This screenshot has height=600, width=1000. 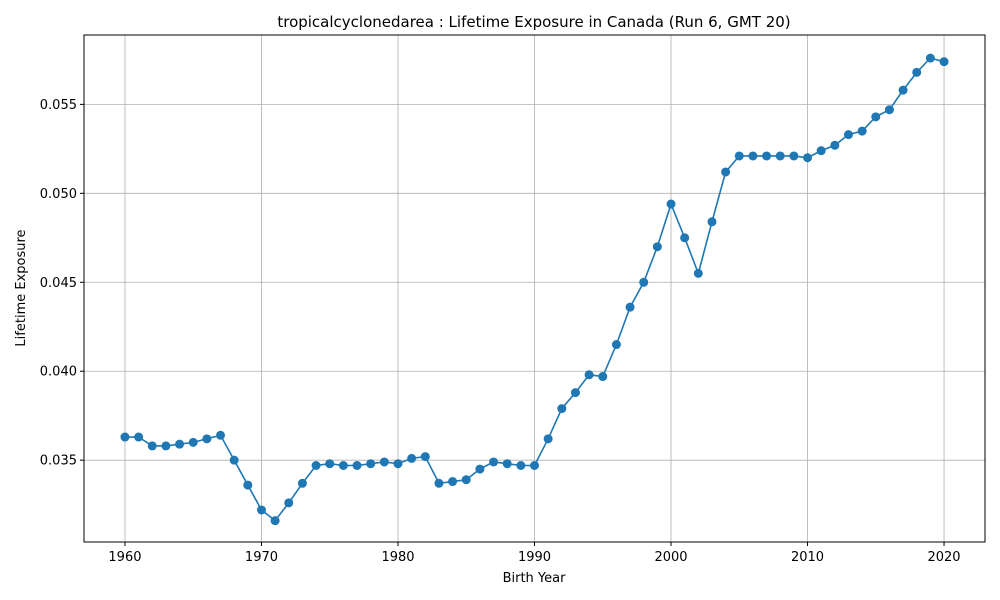 I want to click on y-tick-label: 0.045, so click(x=58, y=283).